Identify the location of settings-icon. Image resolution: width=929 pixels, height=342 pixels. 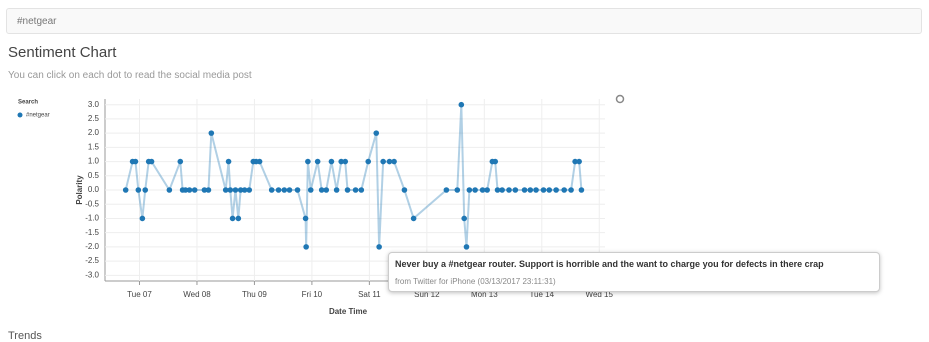
(620, 99).